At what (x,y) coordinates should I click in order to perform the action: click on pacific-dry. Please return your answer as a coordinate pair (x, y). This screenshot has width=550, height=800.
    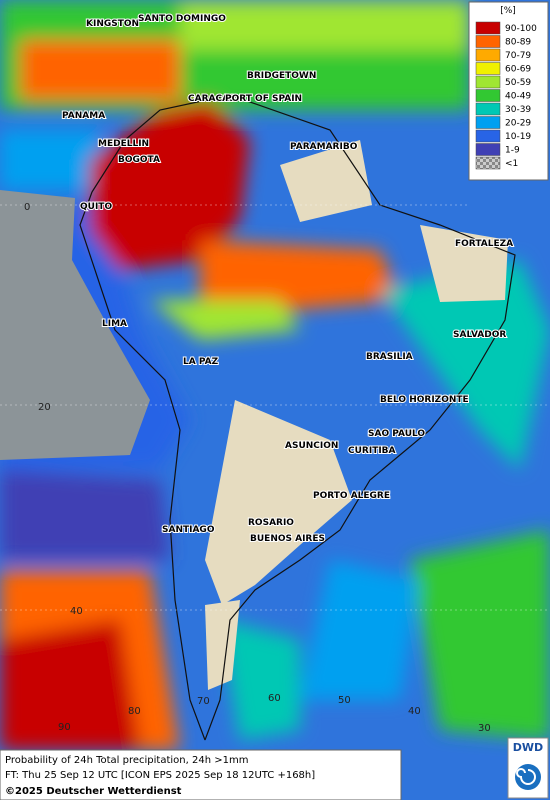
    Looking at the image, I should click on (75, 325).